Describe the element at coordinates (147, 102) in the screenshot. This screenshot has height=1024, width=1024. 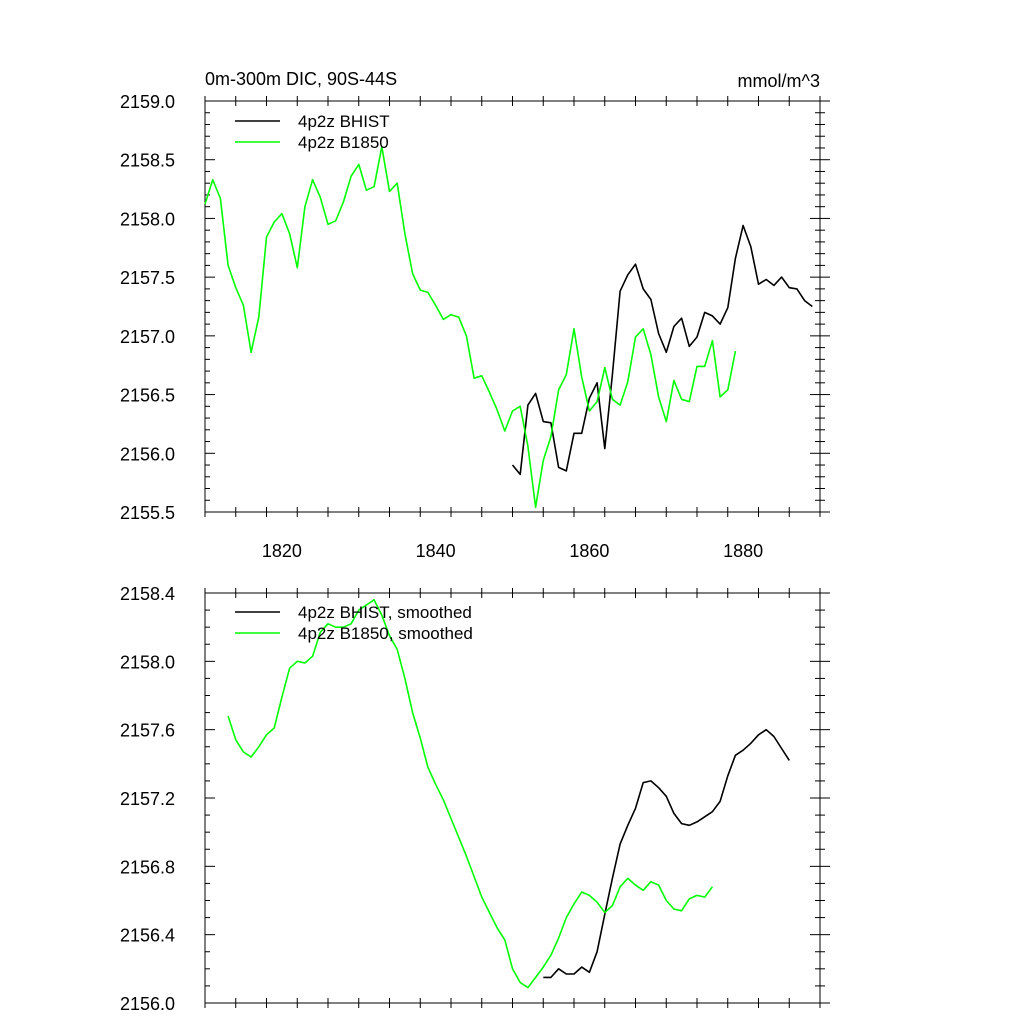
I see `y-tick-label: 2159.0` at that location.